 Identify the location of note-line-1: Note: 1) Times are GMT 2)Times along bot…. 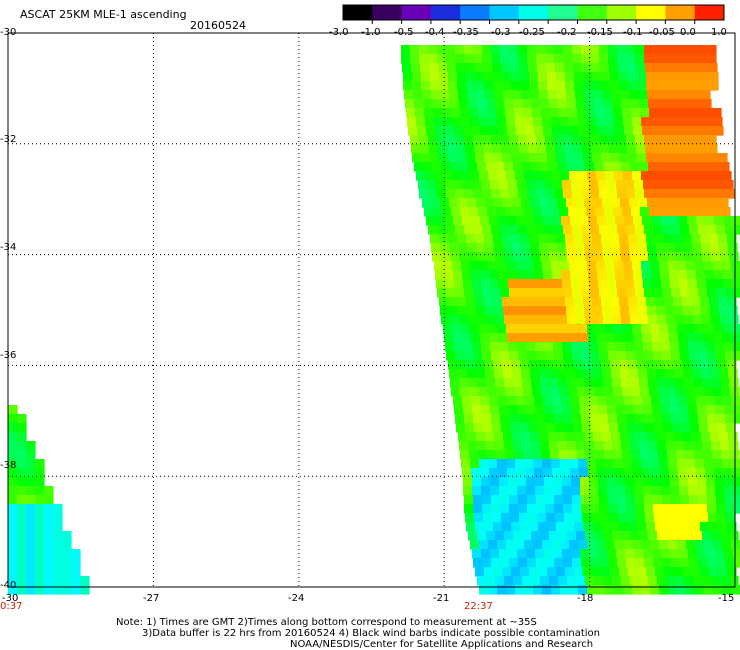
(326, 622).